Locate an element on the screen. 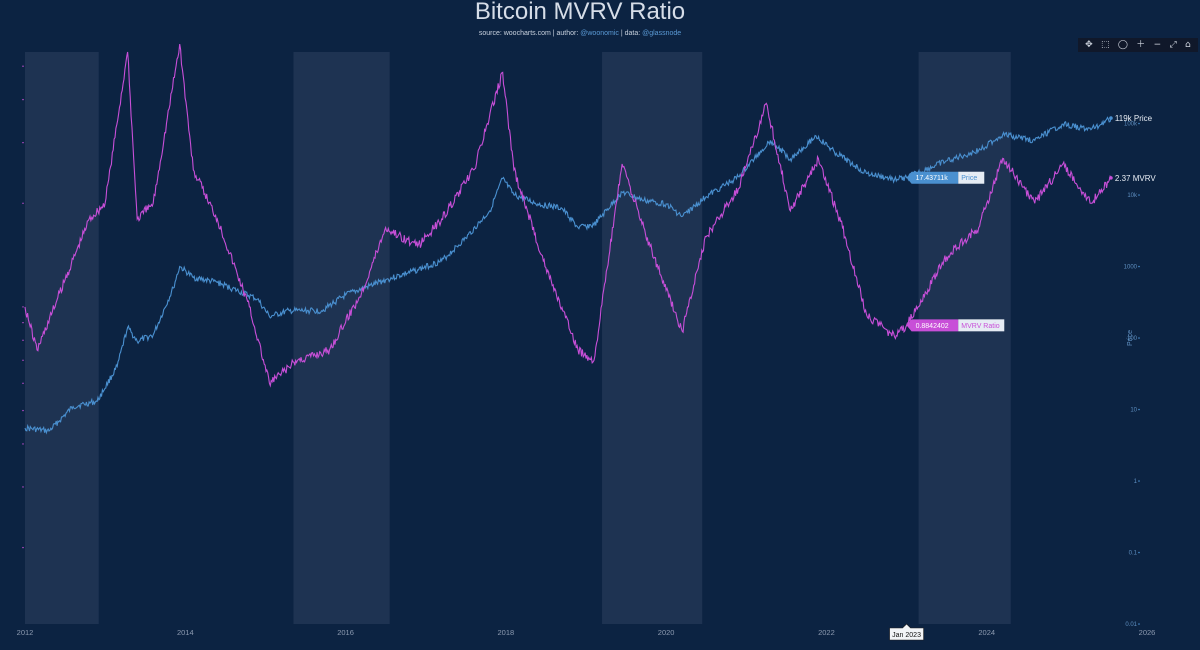  source-prefix: source: is located at coordinates (491, 33).